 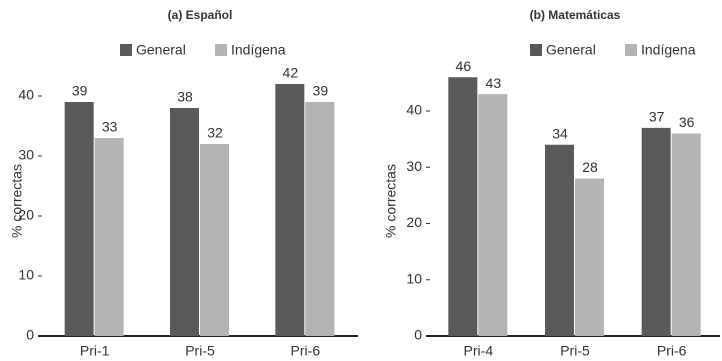 I want to click on value-label: 32, so click(x=215, y=133).